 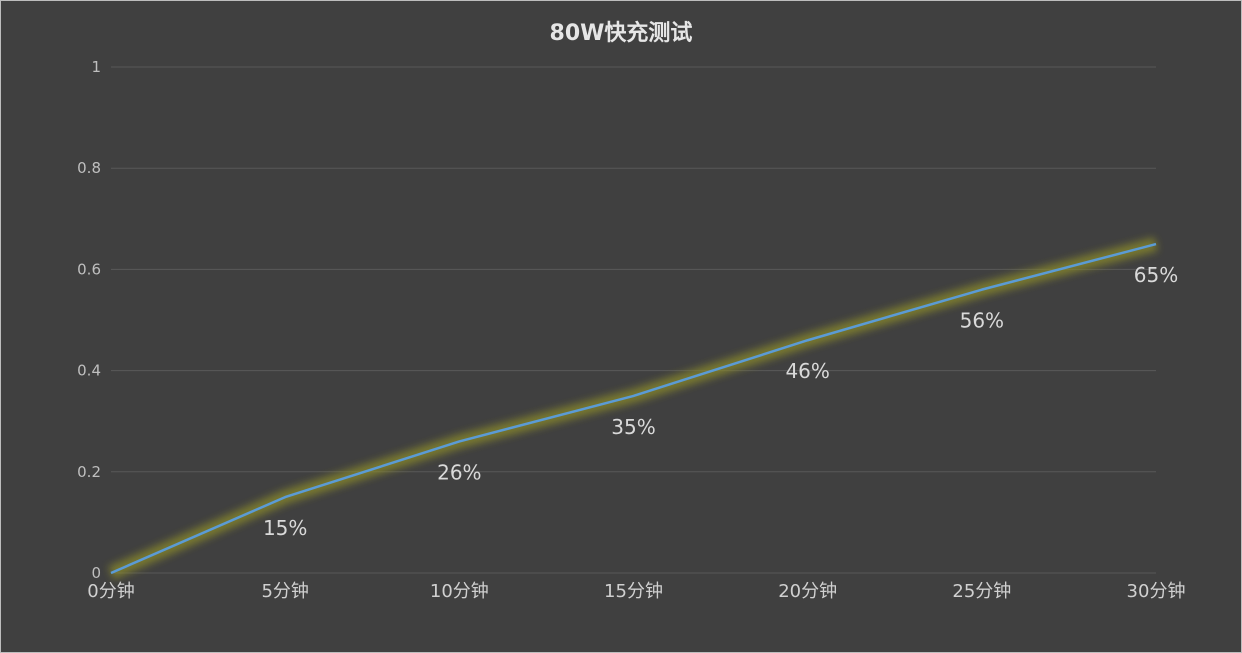 I want to click on x-tick-label: 5分钟, so click(x=284, y=591).